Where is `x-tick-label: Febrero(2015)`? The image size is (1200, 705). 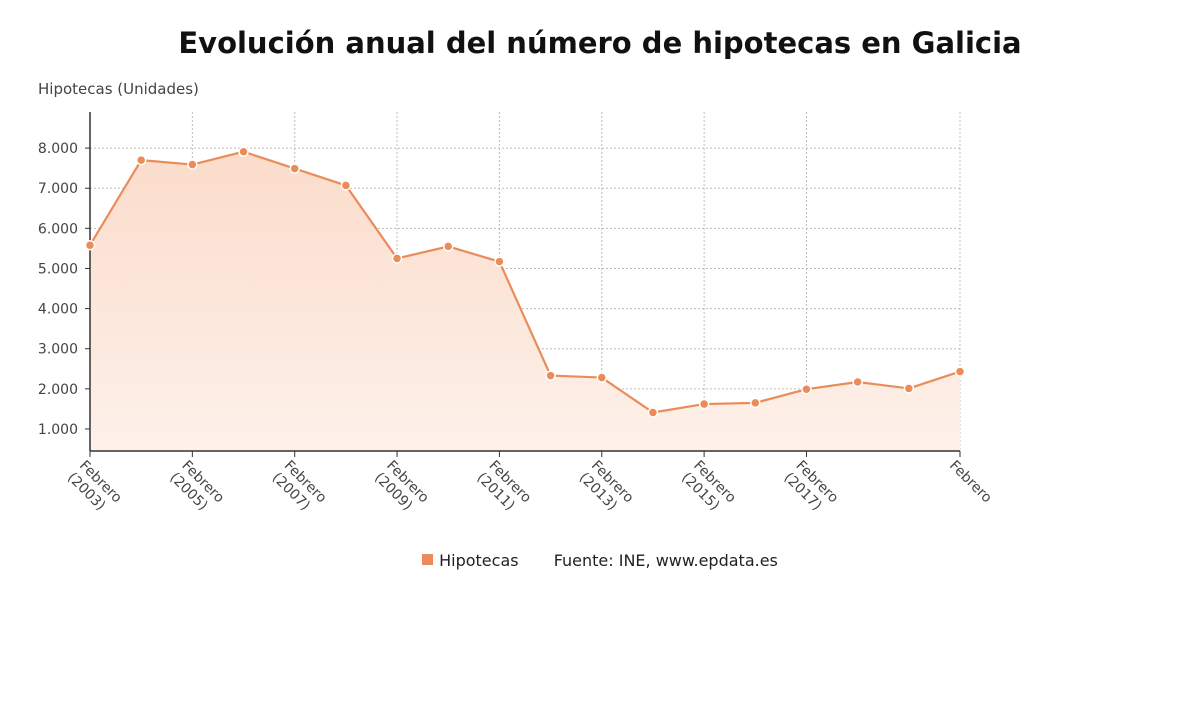 x-tick-label: Febrero(2015) is located at coordinates (708, 486).